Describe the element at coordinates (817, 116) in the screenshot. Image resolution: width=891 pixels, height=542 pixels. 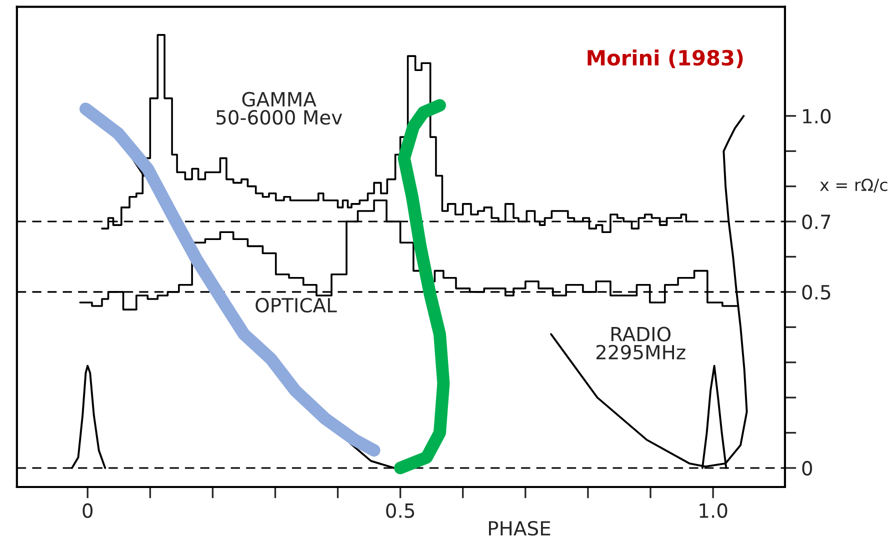
I see `y-tick-label: 1.0` at that location.